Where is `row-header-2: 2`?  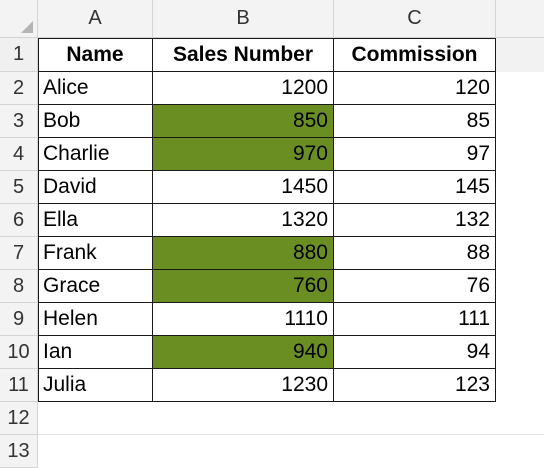
row-header-2: 2 is located at coordinates (19, 88).